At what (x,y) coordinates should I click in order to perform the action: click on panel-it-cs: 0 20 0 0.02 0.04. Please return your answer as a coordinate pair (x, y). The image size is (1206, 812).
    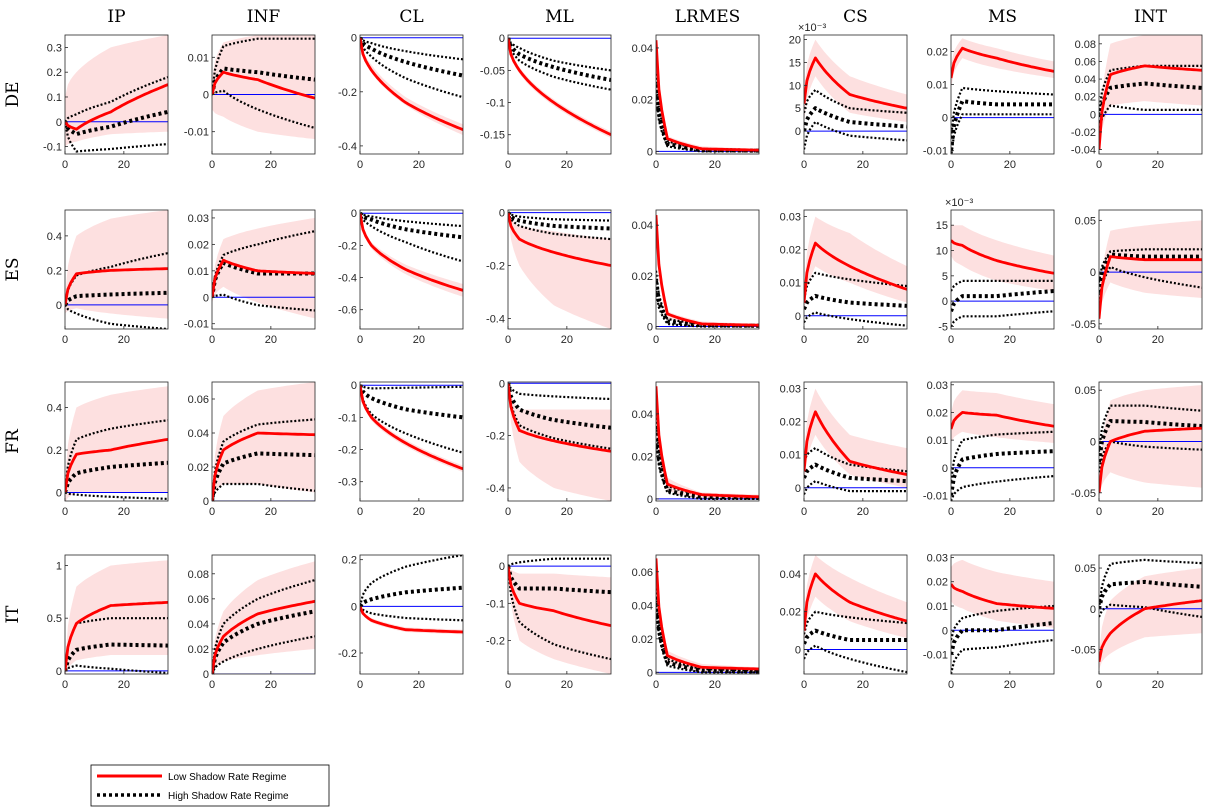
    Looking at the image, I should click on (844, 622).